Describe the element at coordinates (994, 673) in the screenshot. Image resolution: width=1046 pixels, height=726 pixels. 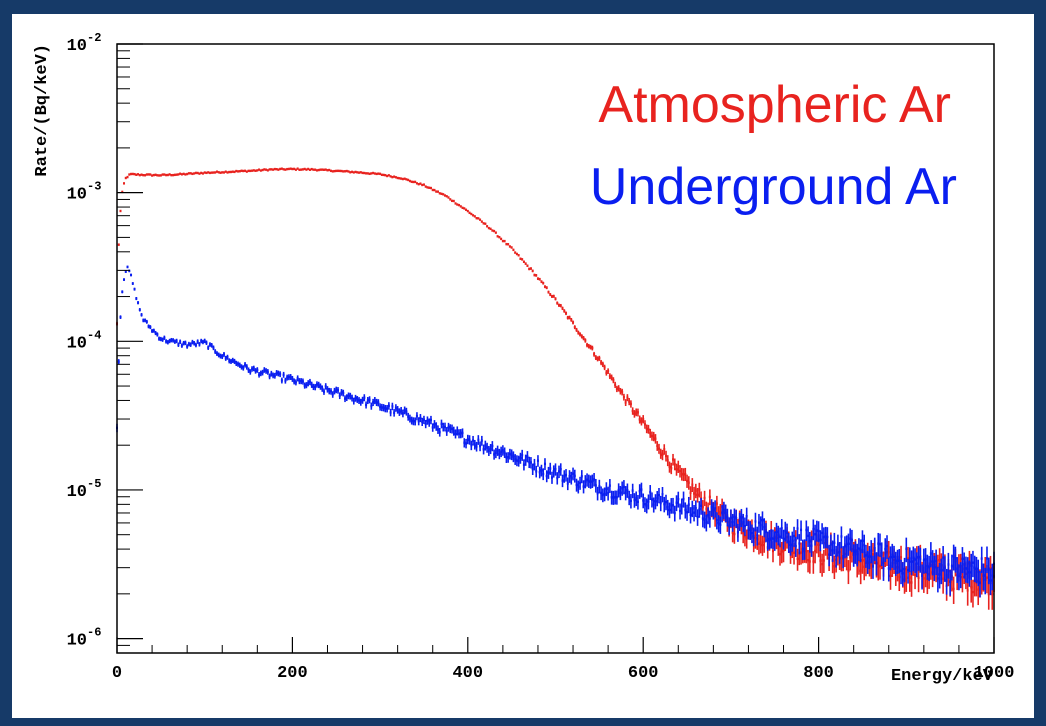
I see `x-tick-label: 1000` at that location.